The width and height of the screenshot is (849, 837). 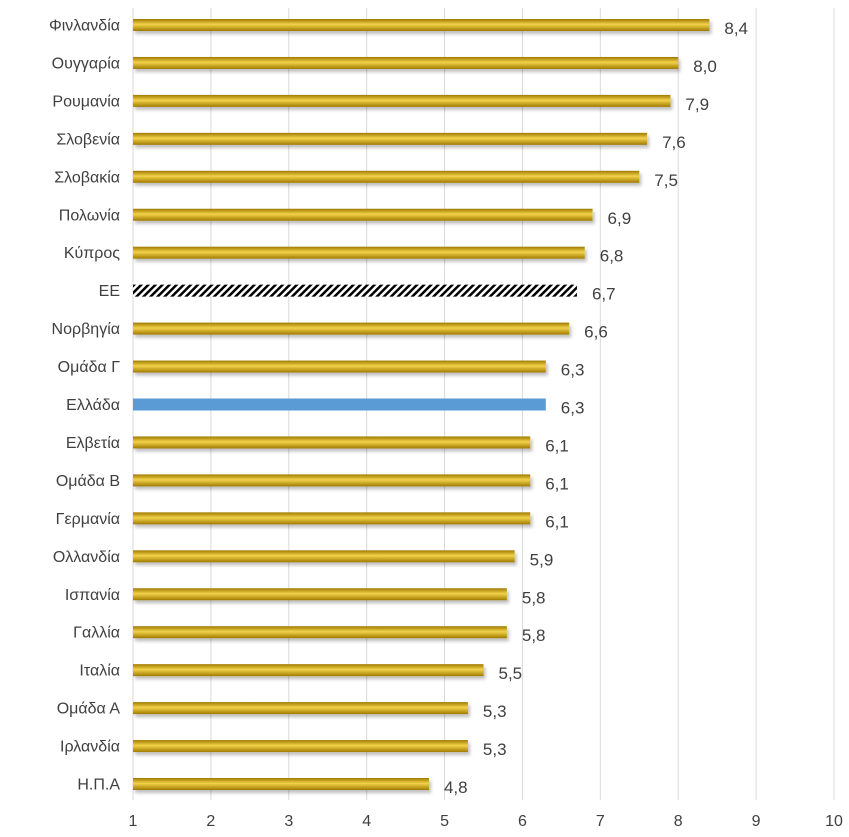 What do you see at coordinates (88, 519) in the screenshot?
I see `category-label: Γερμανία` at bounding box center [88, 519].